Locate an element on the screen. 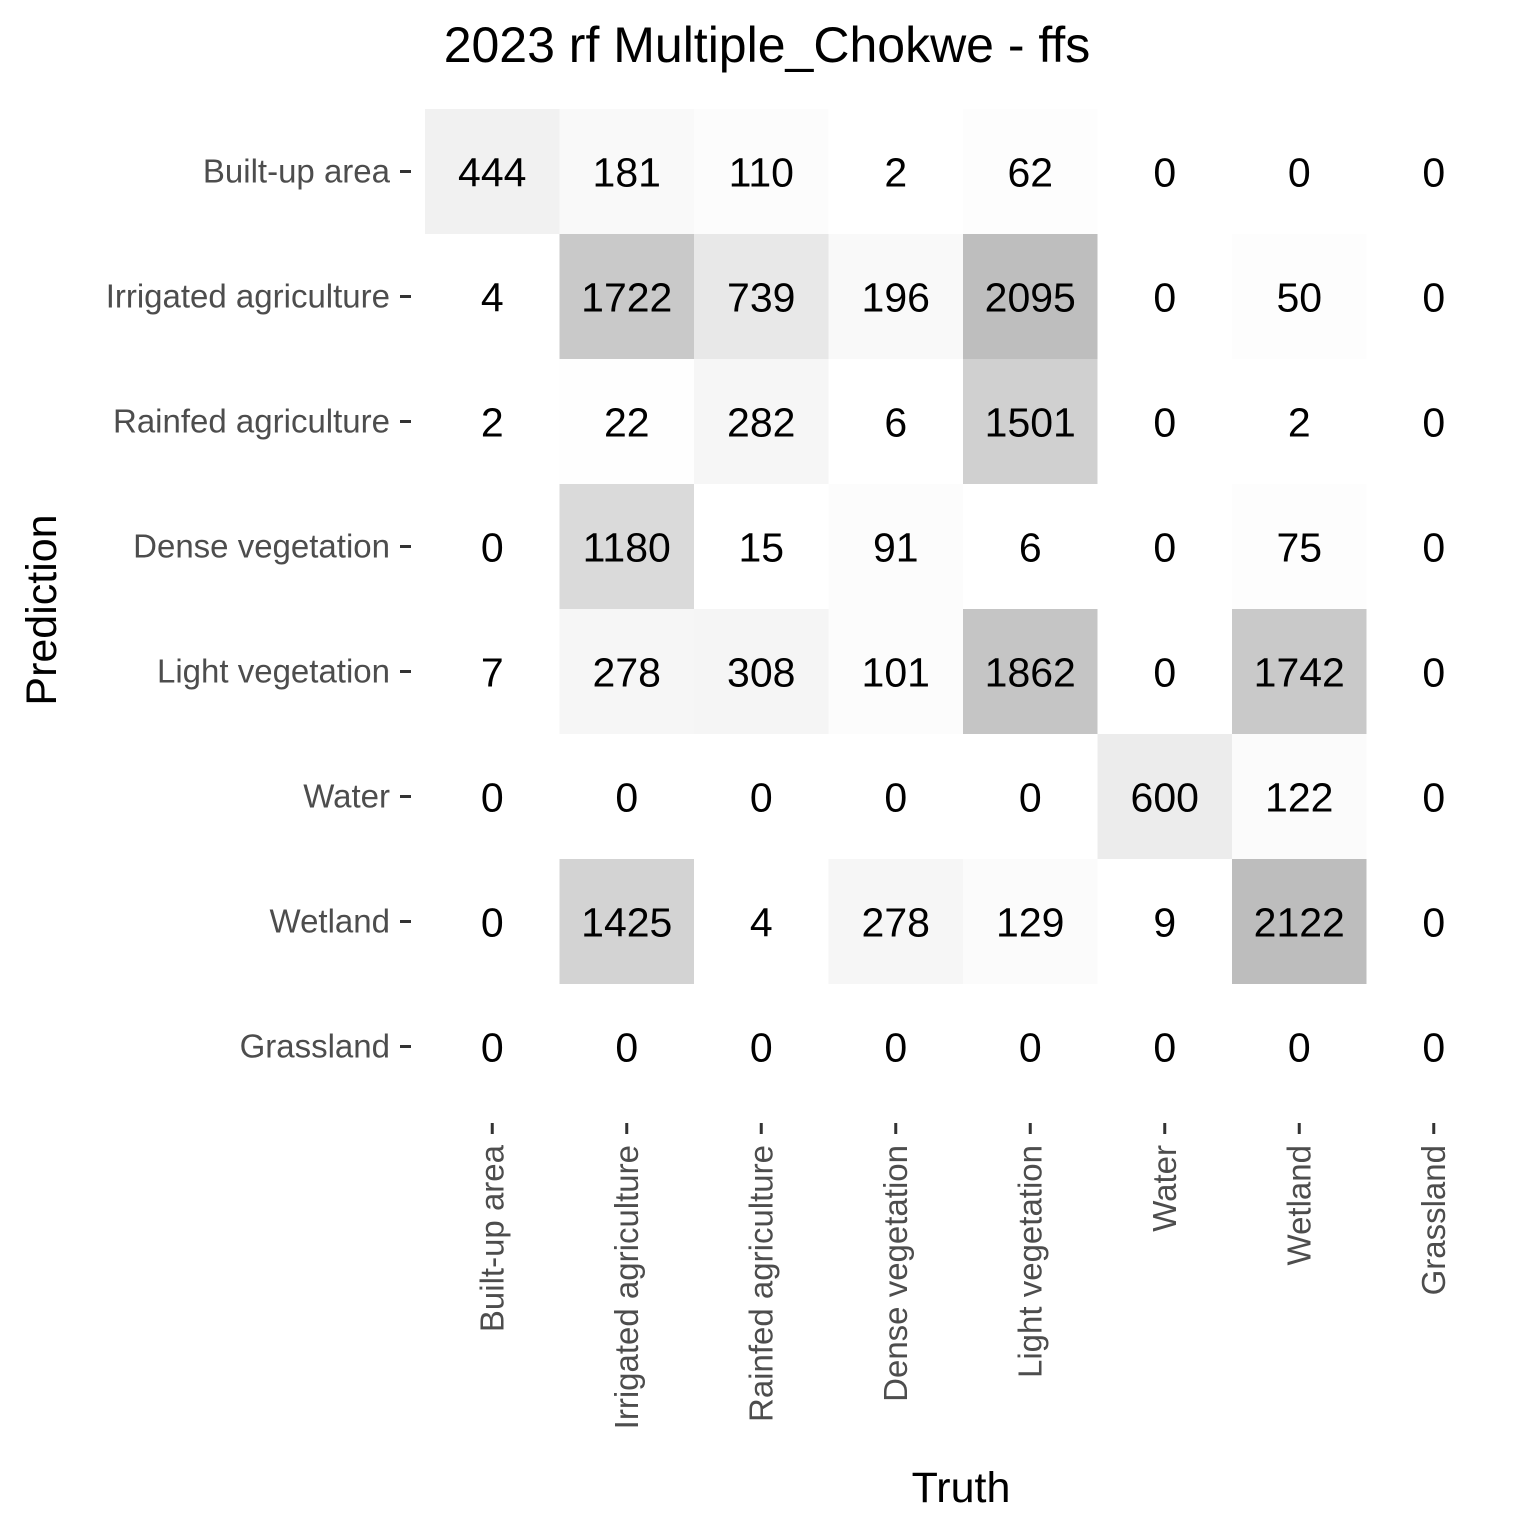 Image resolution: width=1535 pixels, height=1535 pixels. x-tick-label-water: Water is located at coordinates (1164, 1188).